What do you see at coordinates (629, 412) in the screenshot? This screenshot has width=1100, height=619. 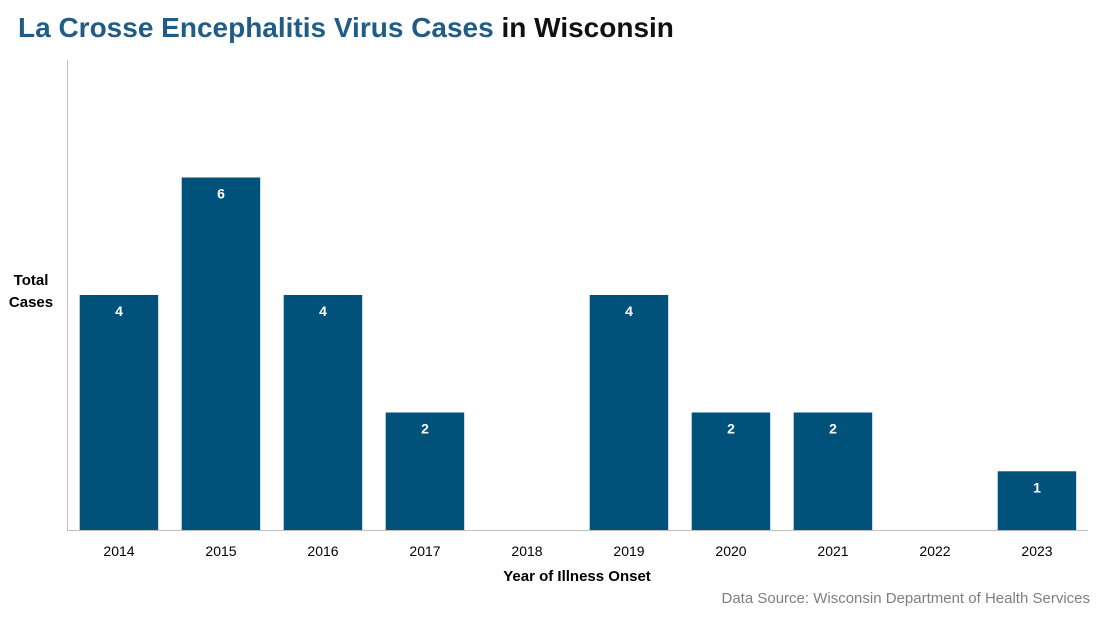 I see `bar-2019` at bounding box center [629, 412].